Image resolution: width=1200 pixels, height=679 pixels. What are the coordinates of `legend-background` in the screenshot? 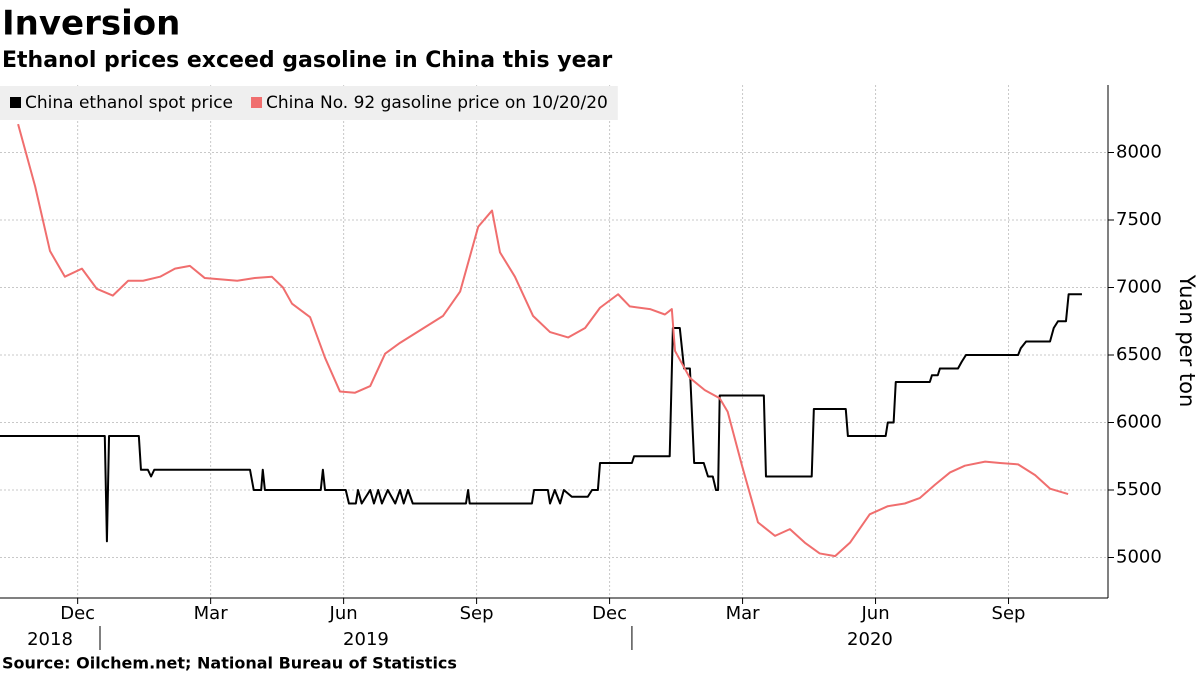 It's located at (309, 103).